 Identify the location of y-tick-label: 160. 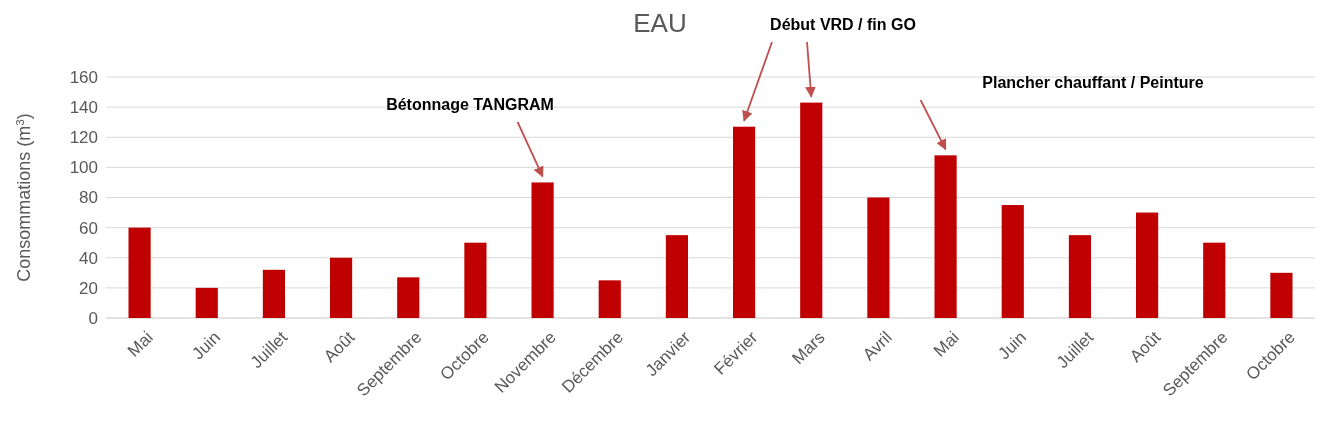
(83, 77).